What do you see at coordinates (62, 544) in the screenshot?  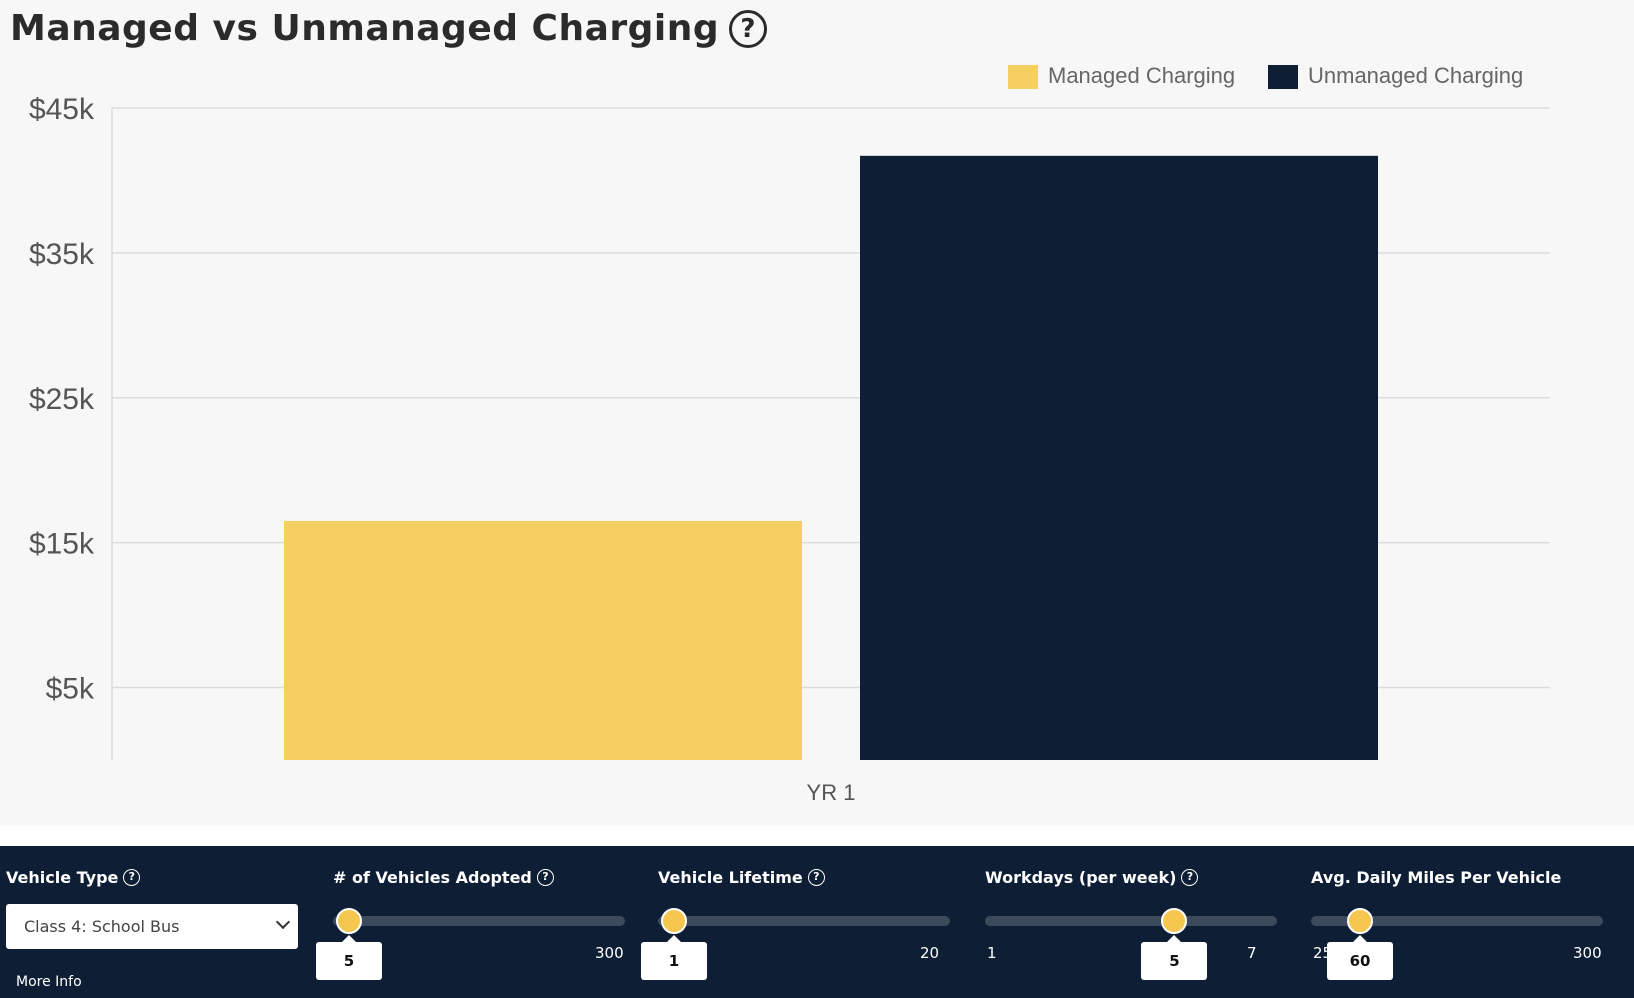 I see `y-tick-label: $15k` at bounding box center [62, 544].